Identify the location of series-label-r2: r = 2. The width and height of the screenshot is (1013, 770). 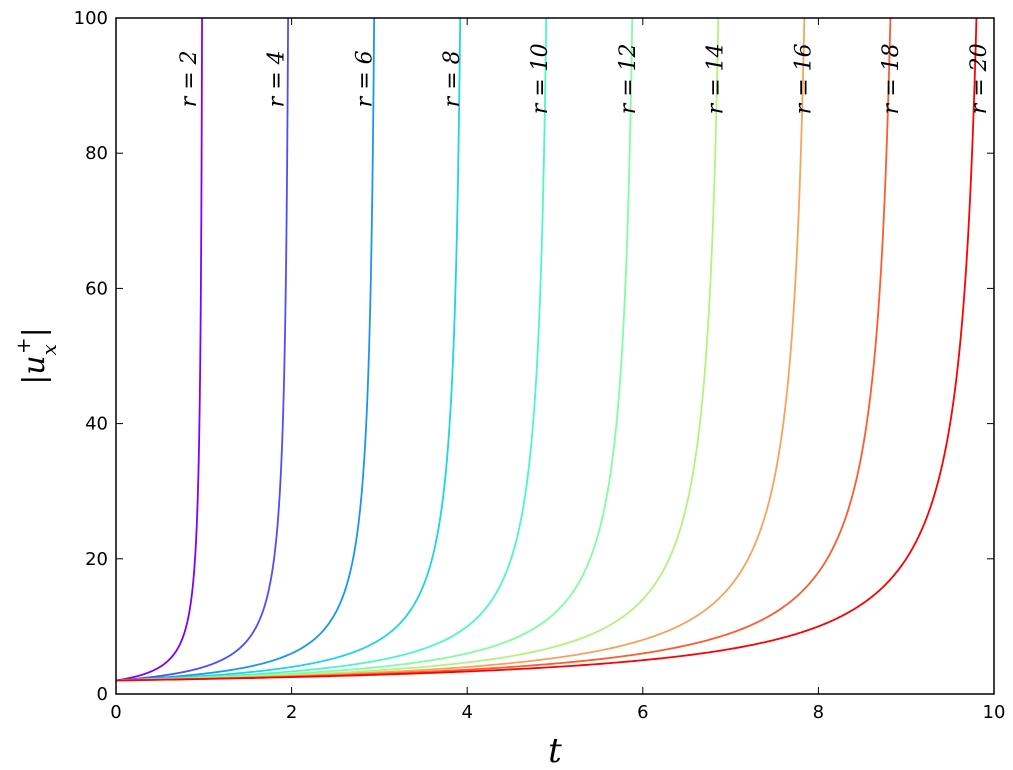
(189, 78).